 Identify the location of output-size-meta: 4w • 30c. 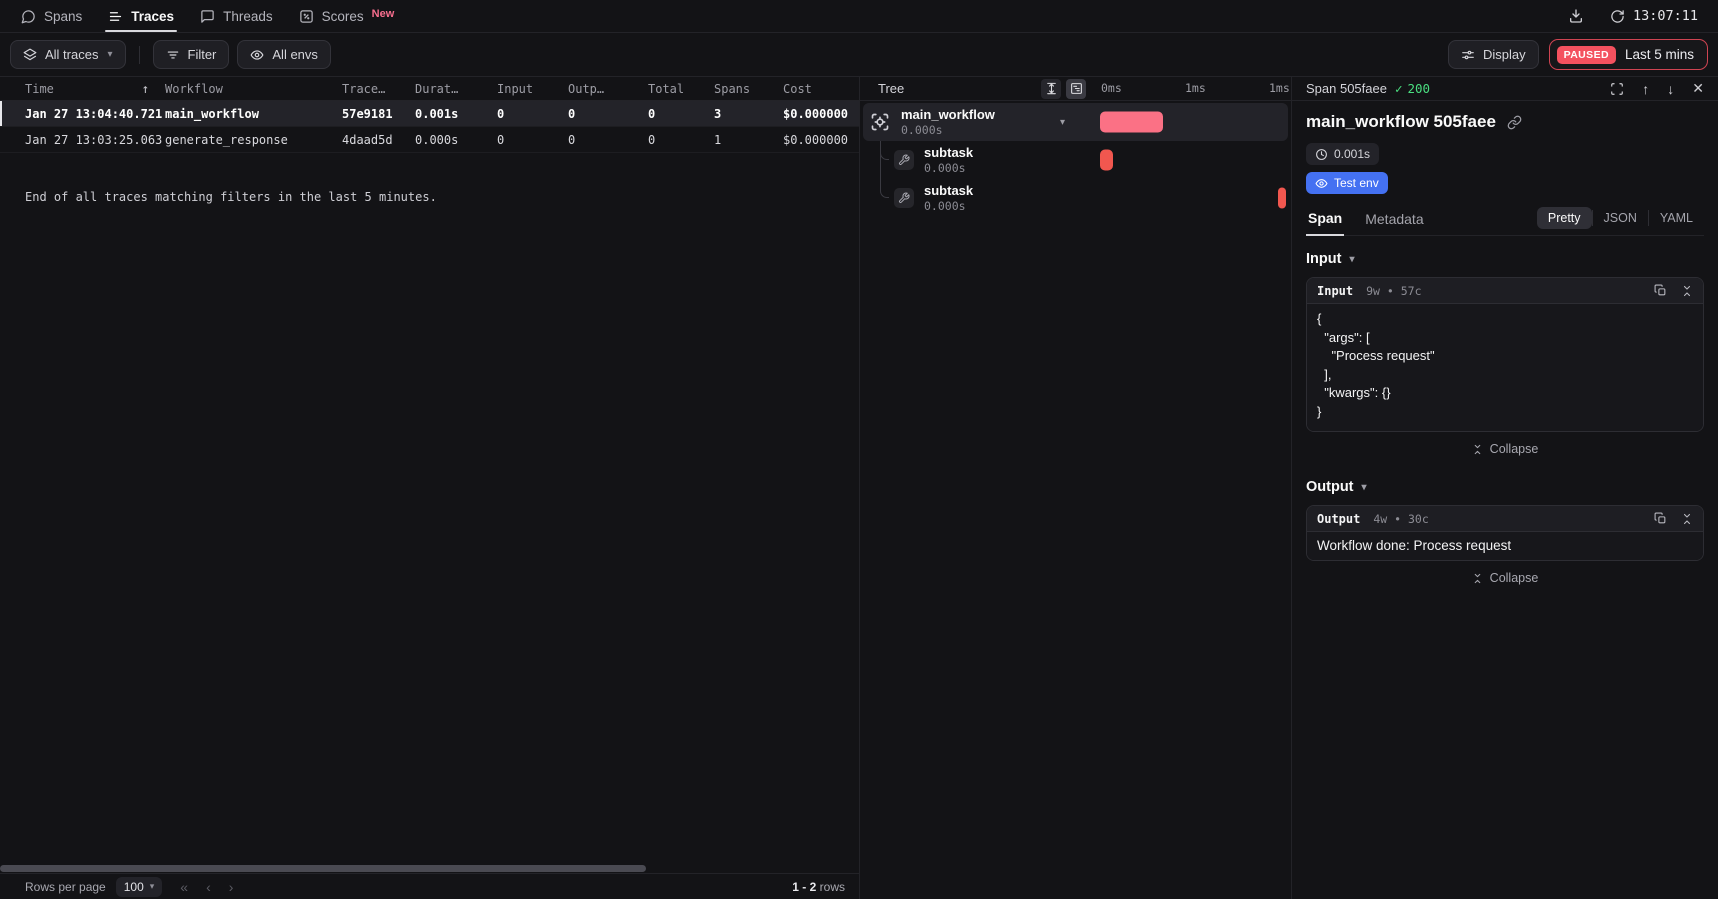
(1401, 518).